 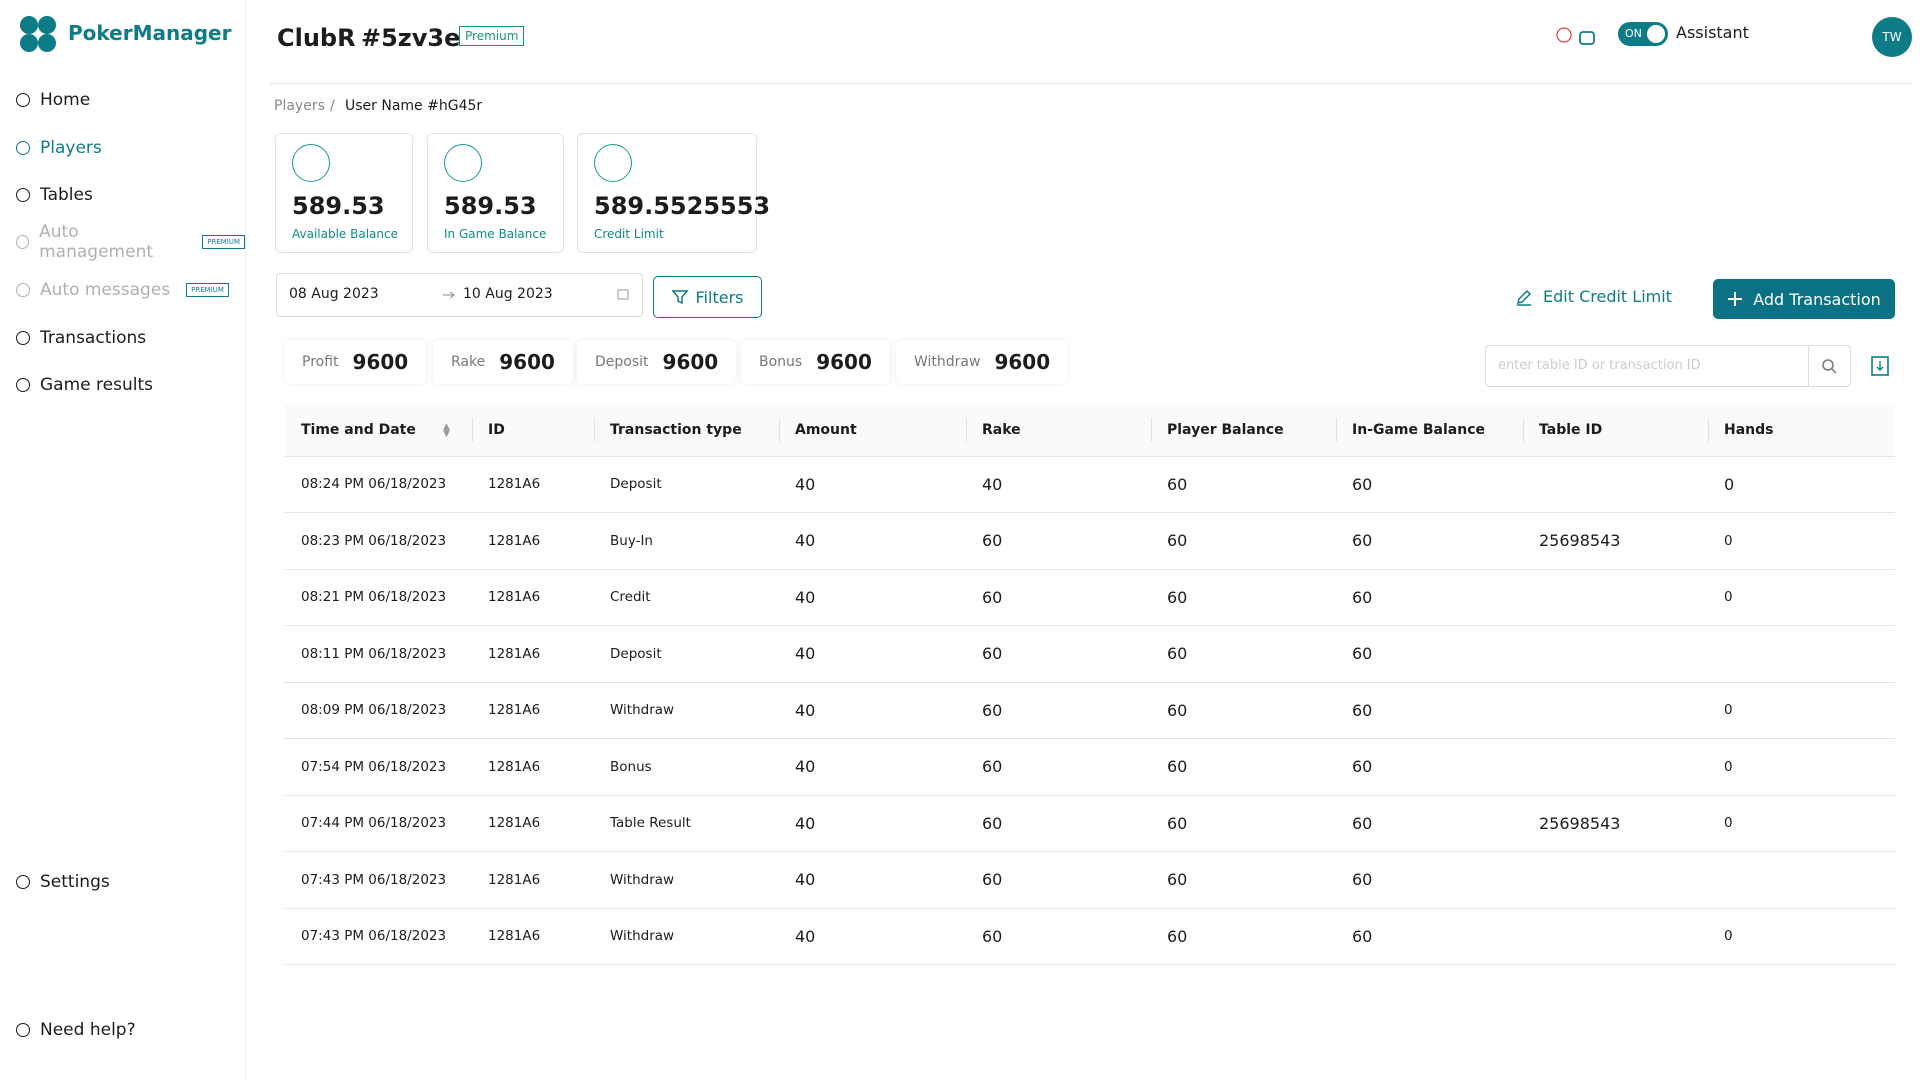 I want to click on export-icon, so click(x=1880, y=366).